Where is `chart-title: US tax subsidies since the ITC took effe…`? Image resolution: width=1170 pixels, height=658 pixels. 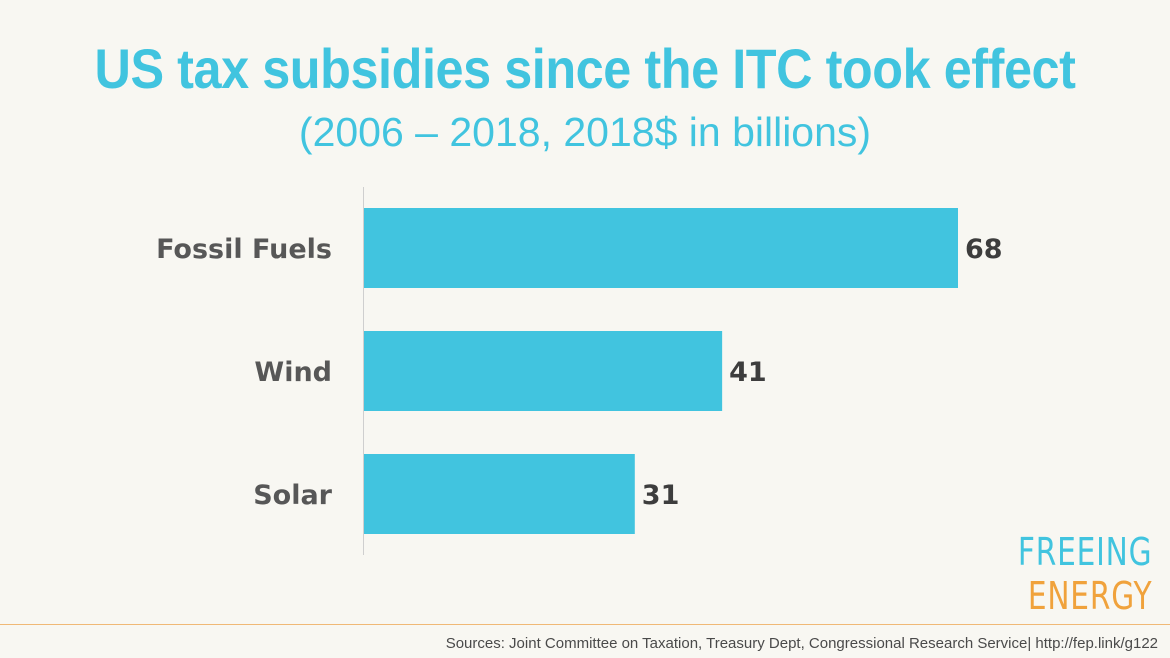
chart-title: US tax subsidies since the ITC took effe… is located at coordinates (585, 68).